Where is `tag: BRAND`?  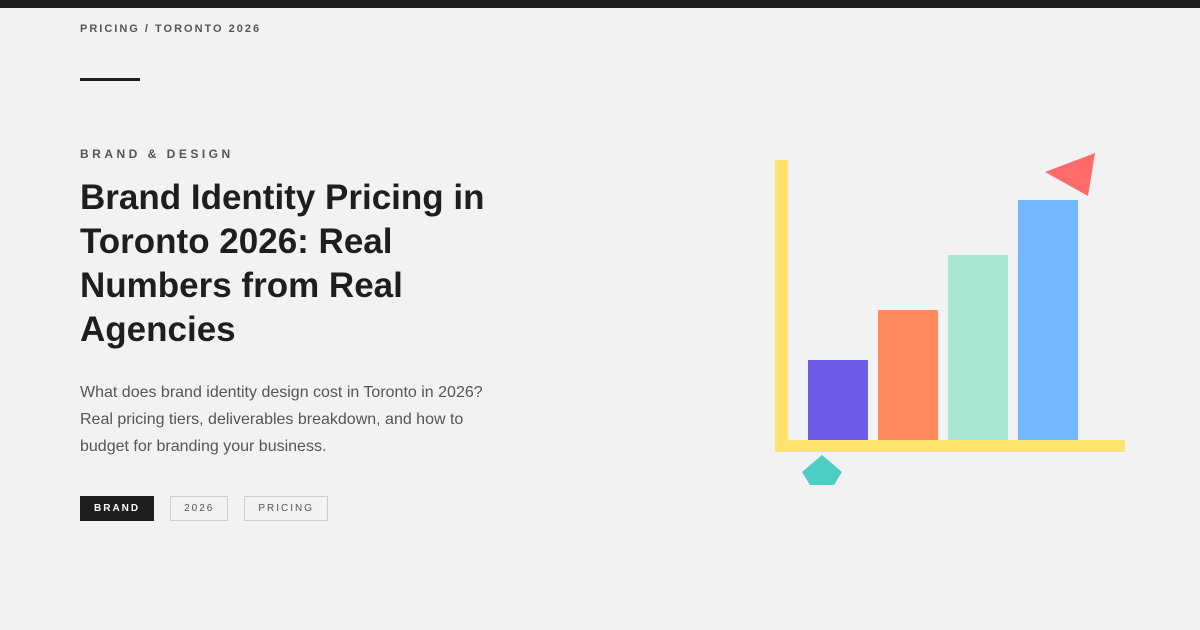 tag: BRAND is located at coordinates (117, 508).